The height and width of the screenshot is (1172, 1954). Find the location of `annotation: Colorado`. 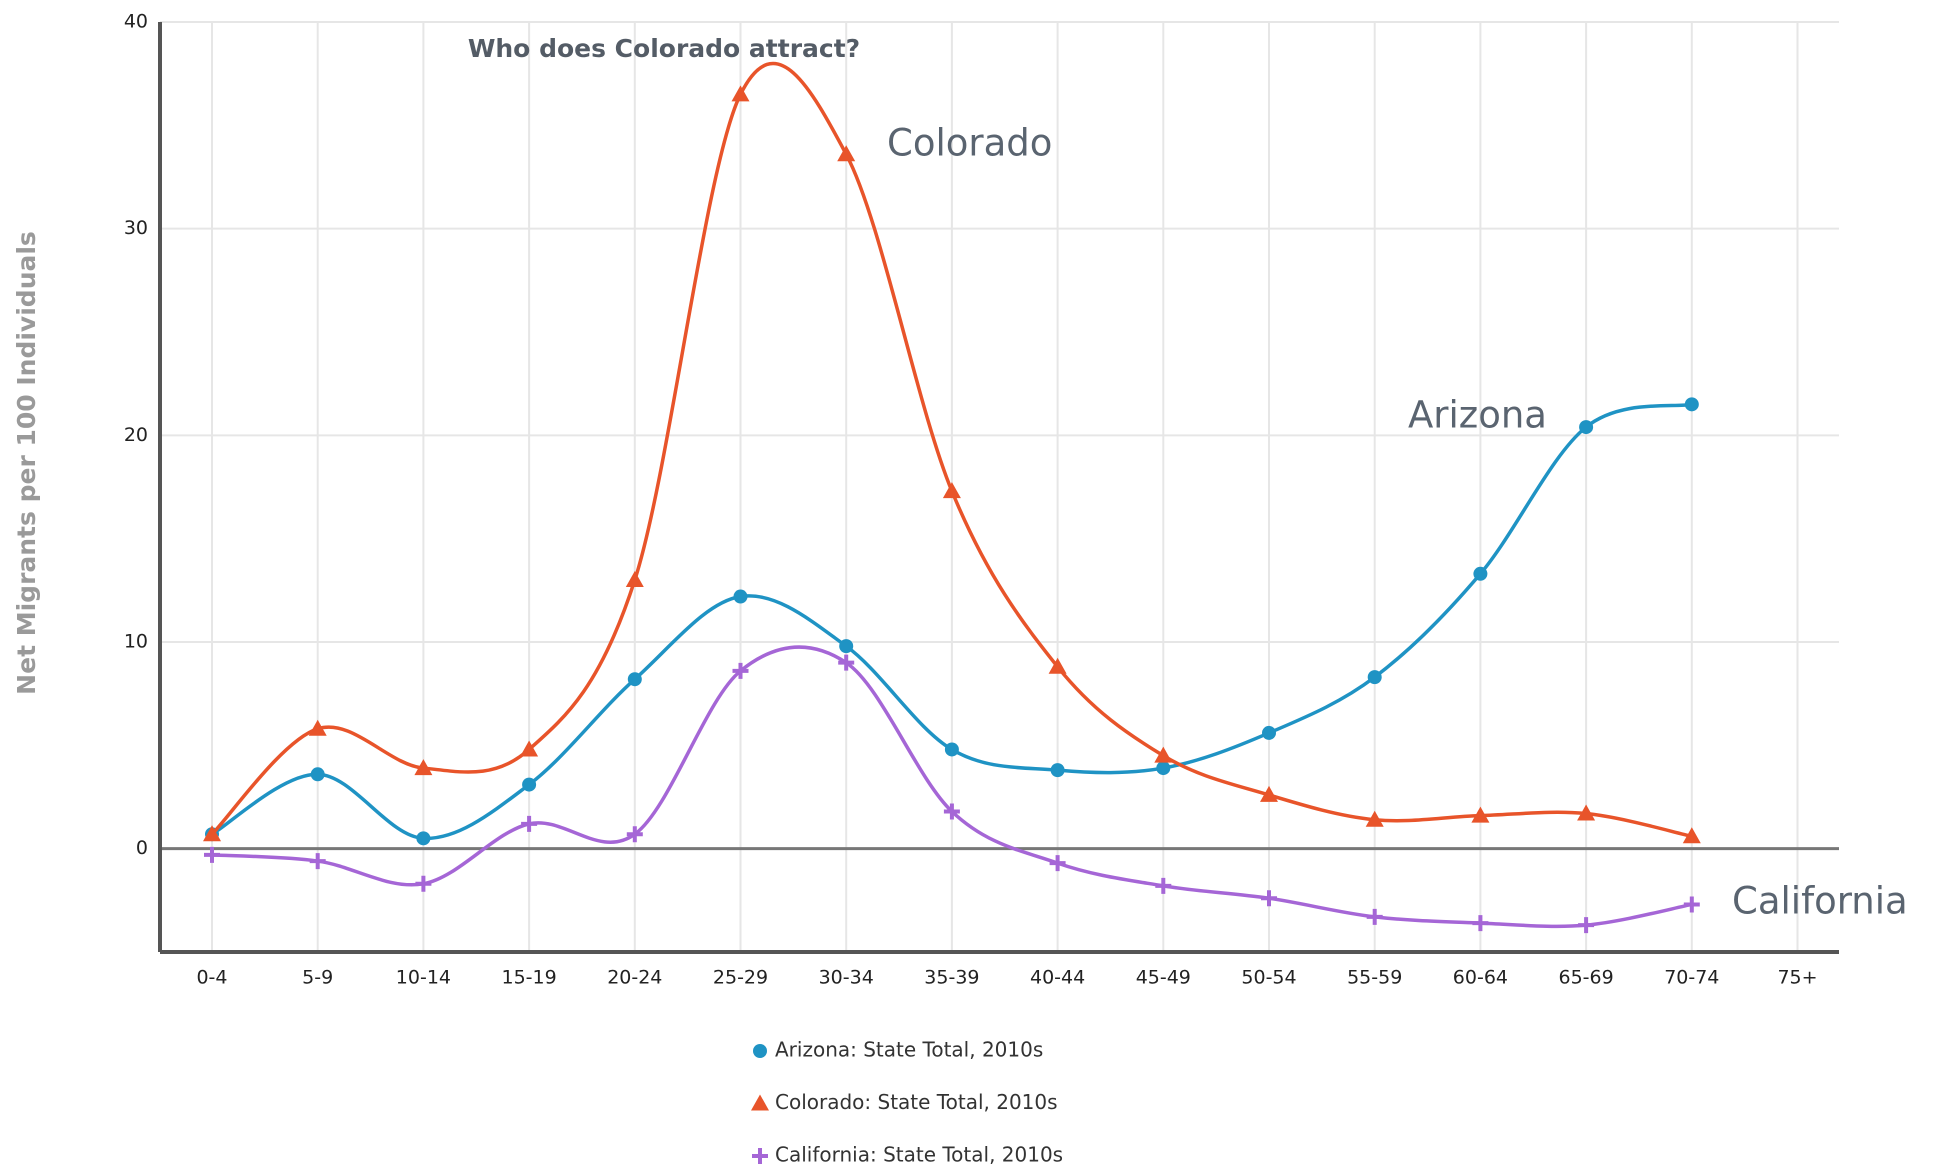

annotation: Colorado is located at coordinates (969, 143).